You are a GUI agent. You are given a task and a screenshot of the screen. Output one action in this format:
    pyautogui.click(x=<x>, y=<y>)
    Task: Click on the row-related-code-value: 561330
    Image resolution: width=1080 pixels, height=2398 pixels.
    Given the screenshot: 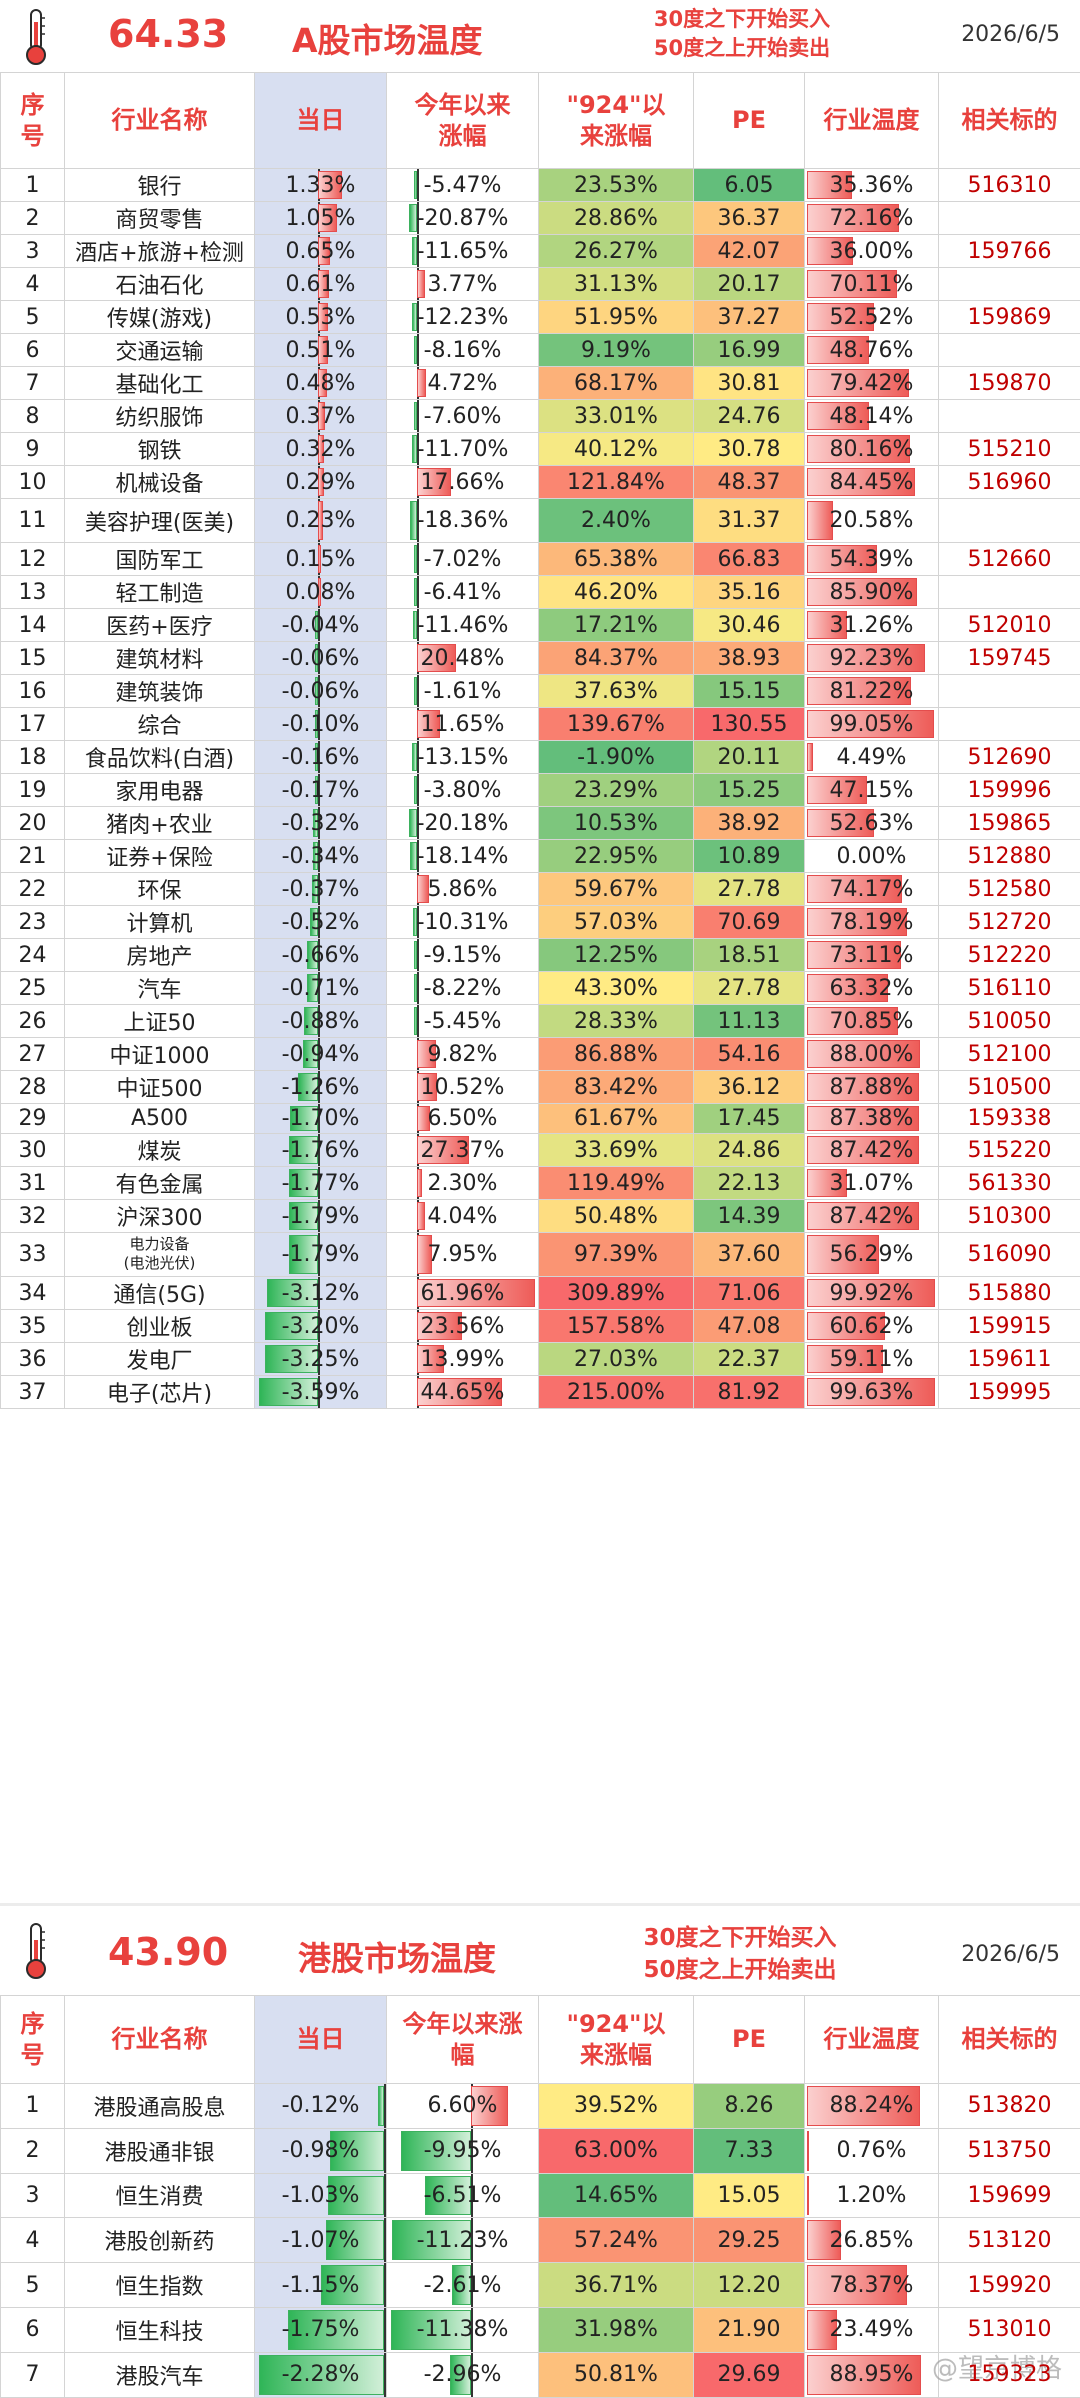 What is the action you would take?
    pyautogui.click(x=1010, y=1183)
    